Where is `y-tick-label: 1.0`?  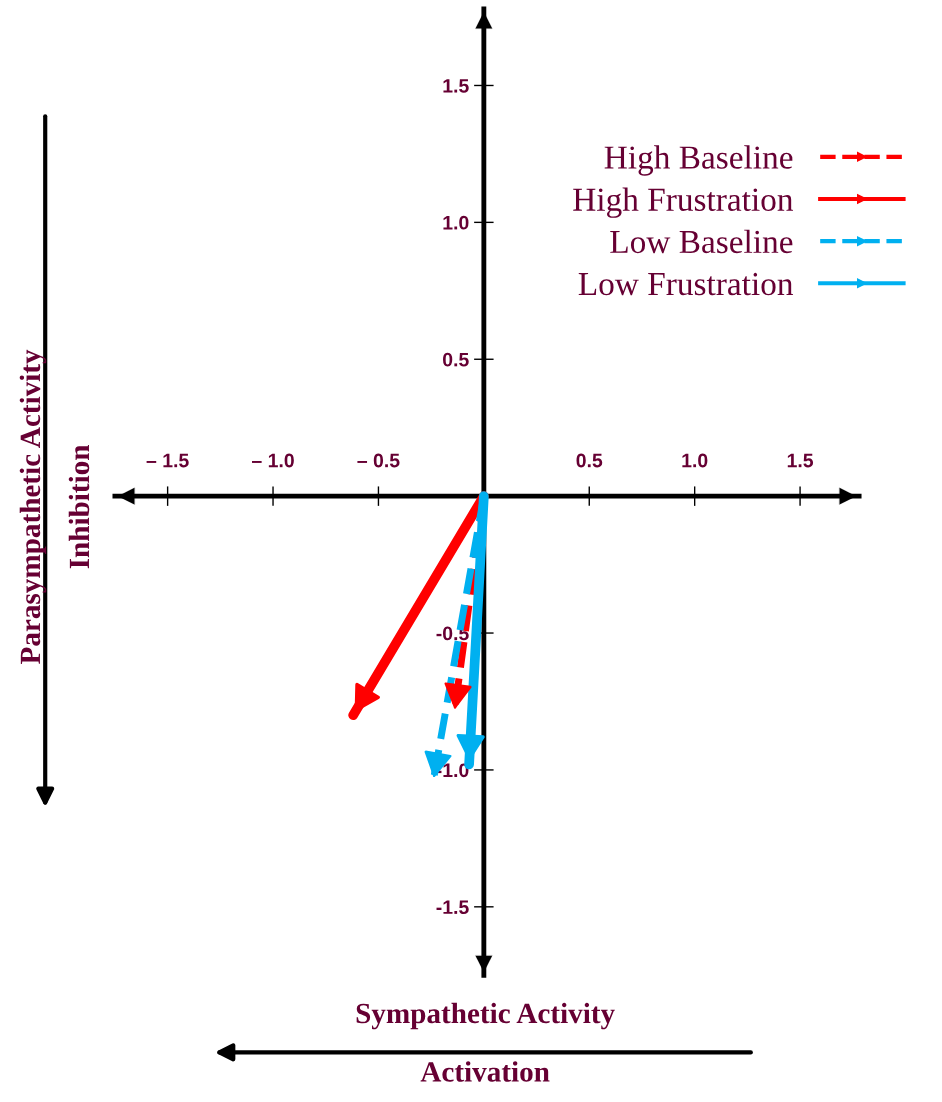
y-tick-label: 1.0 is located at coordinates (456, 222).